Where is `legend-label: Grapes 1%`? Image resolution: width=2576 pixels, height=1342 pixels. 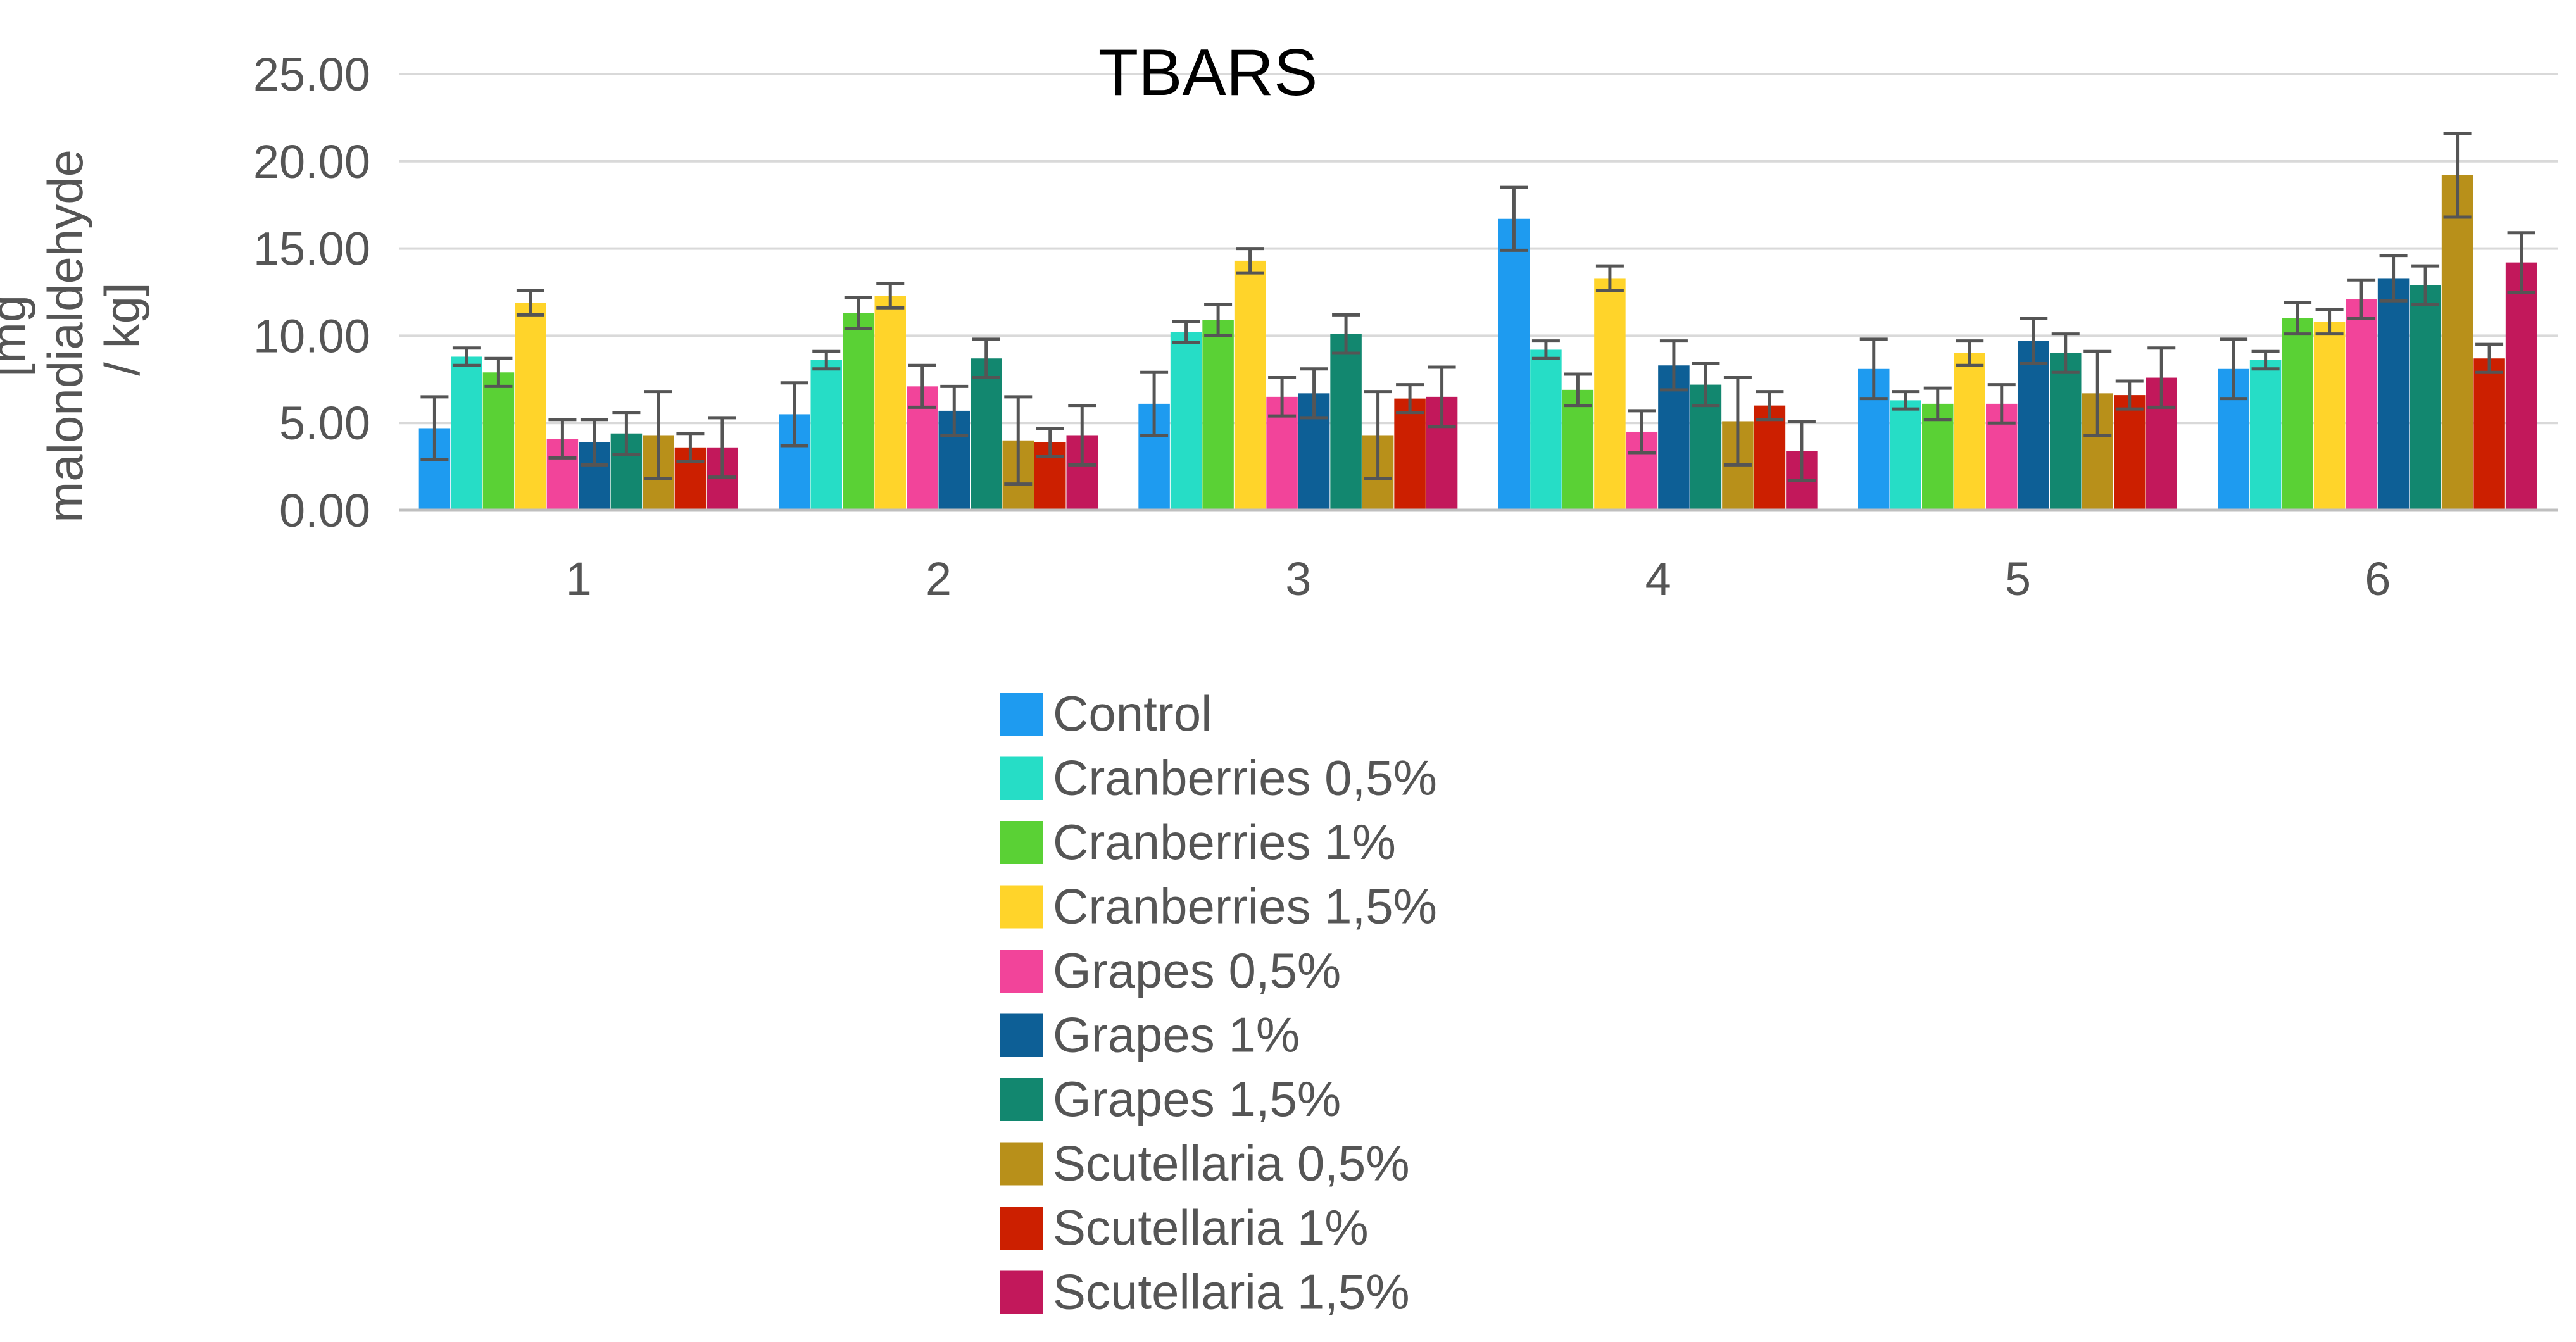
legend-label: Grapes 1% is located at coordinates (1176, 1035).